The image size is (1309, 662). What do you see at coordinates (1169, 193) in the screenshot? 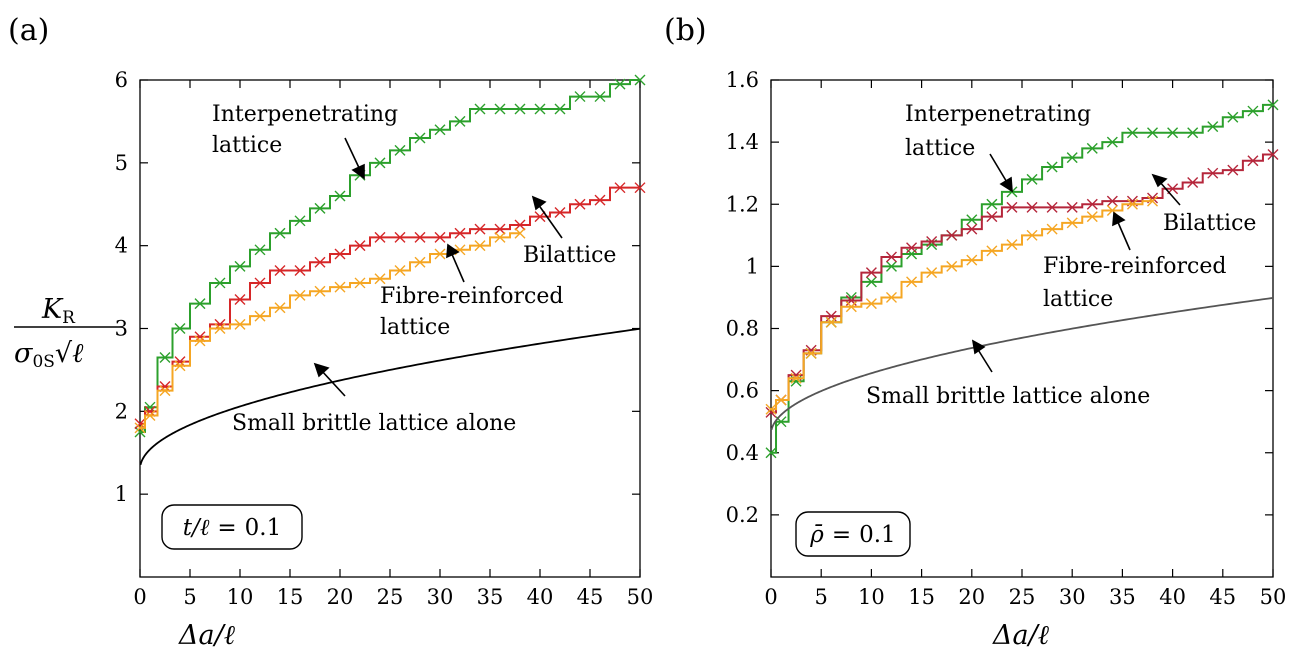
I see `arrow-b-bilattice` at bounding box center [1169, 193].